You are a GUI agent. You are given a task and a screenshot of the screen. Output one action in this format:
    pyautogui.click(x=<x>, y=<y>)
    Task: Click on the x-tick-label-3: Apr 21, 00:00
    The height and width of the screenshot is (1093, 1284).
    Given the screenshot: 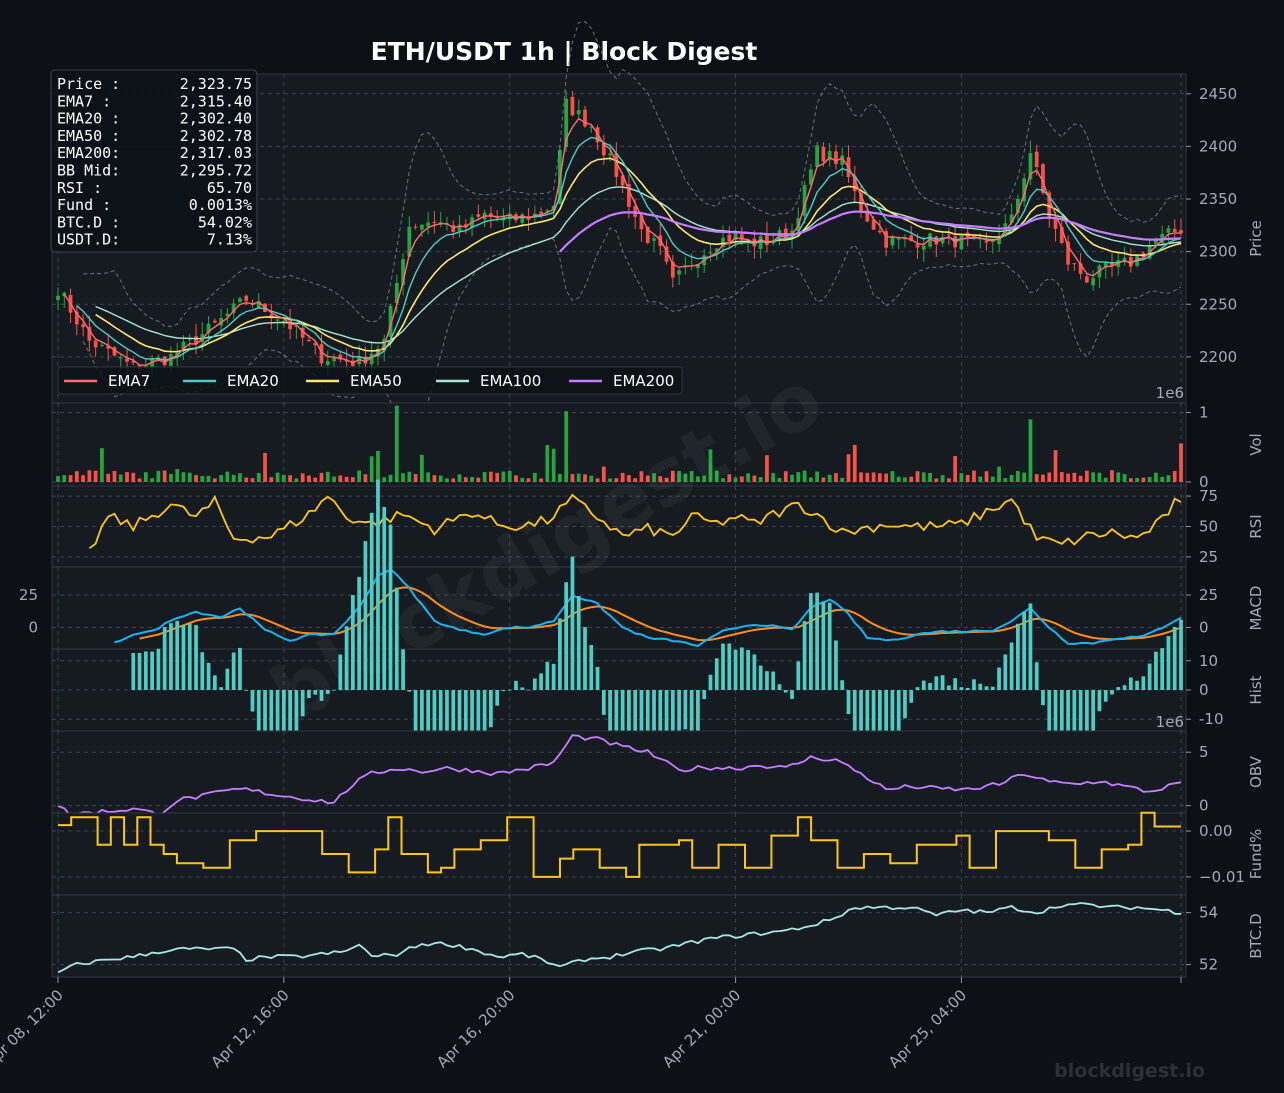 What is the action you would take?
    pyautogui.click(x=701, y=1028)
    